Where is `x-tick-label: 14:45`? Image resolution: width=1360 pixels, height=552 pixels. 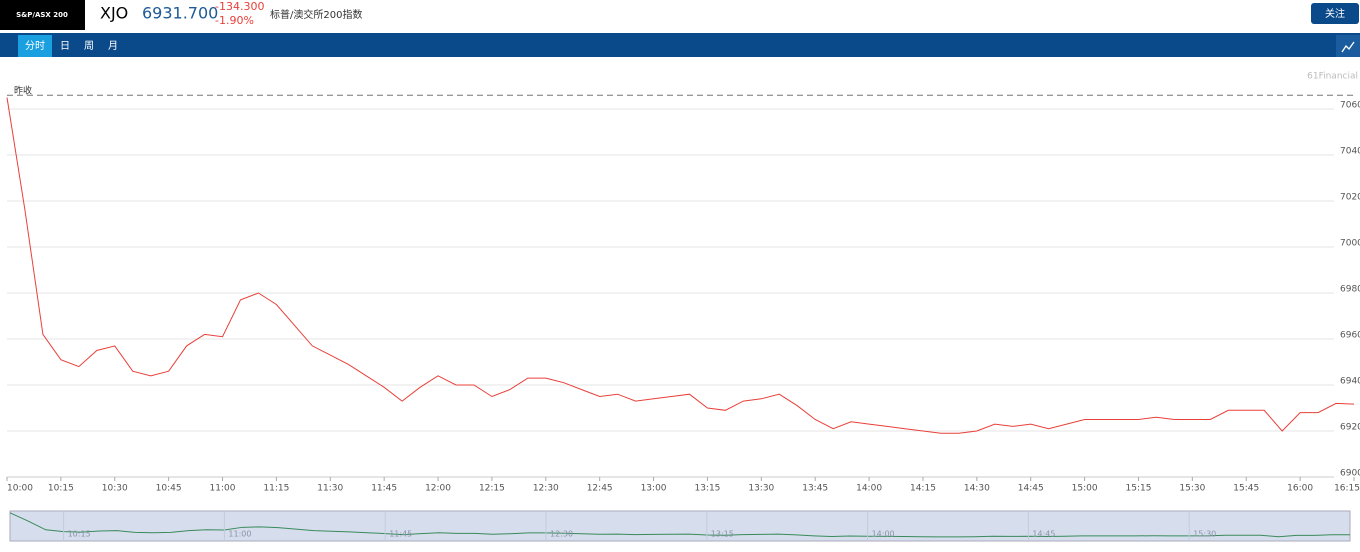
x-tick-label: 14:45 is located at coordinates (1031, 489).